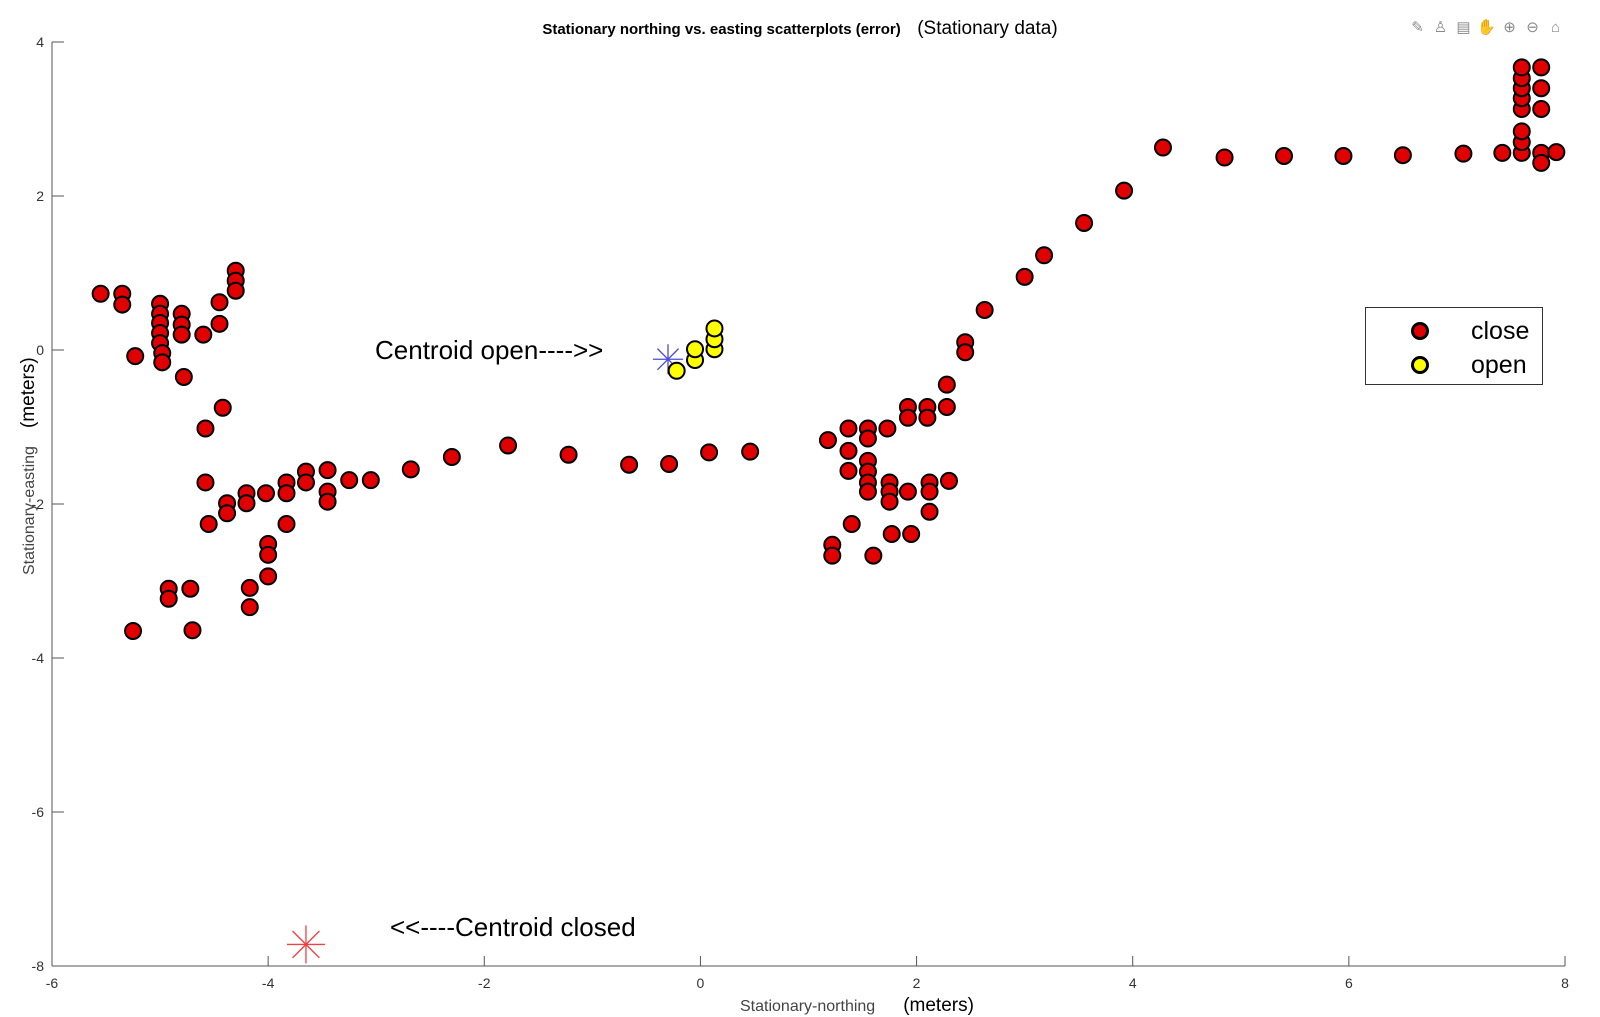 The height and width of the screenshot is (1017, 1600). I want to click on y-tick-label: -4, so click(38, 658).